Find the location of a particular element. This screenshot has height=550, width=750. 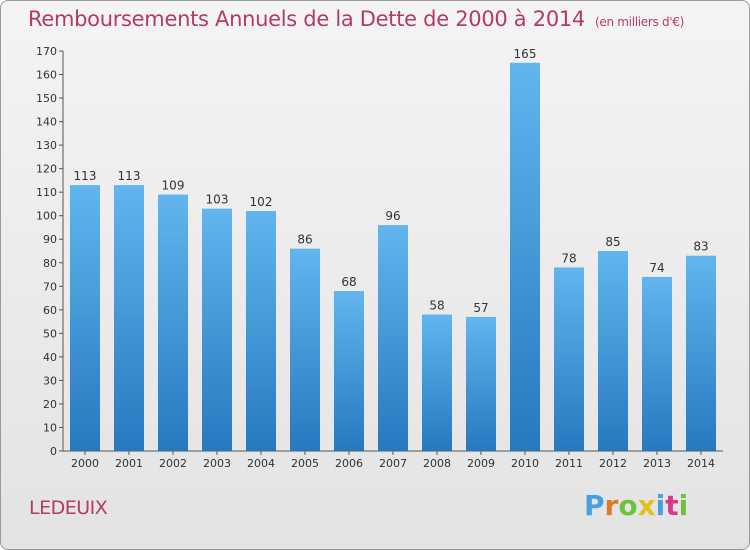

y-tick-label: 90 is located at coordinates (50, 239).